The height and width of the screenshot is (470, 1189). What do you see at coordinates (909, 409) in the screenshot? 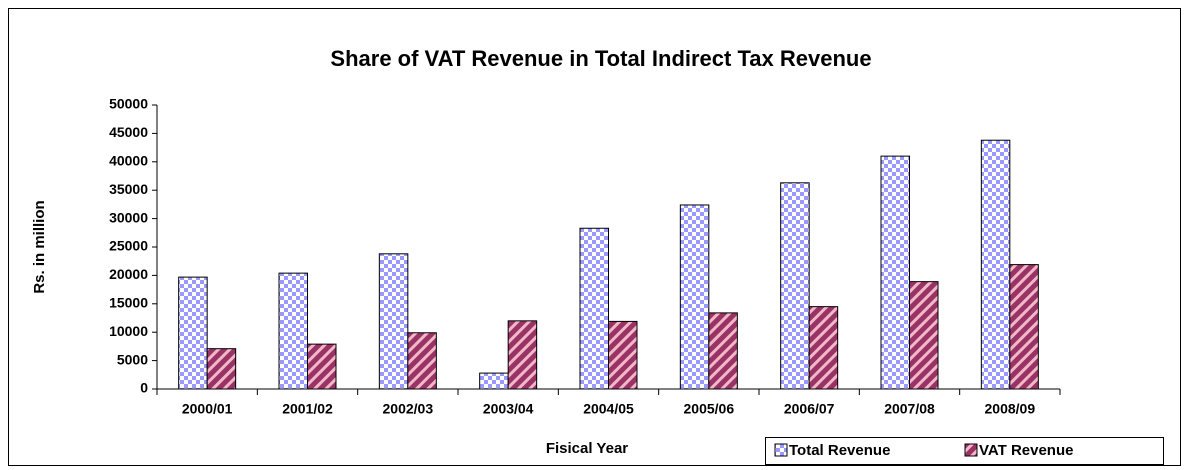
I see `x-tick-label: 2007/08` at bounding box center [909, 409].